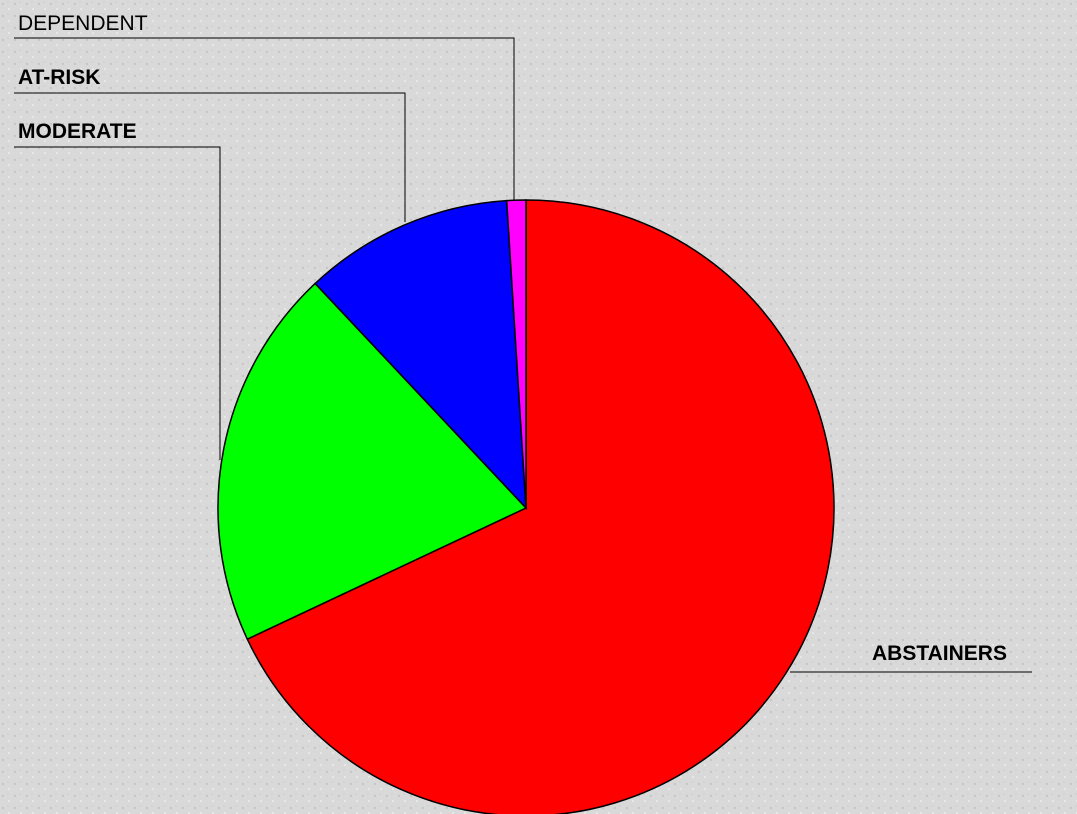  Describe the element at coordinates (77, 131) in the screenshot. I see `slice-label: MODERATE` at that location.